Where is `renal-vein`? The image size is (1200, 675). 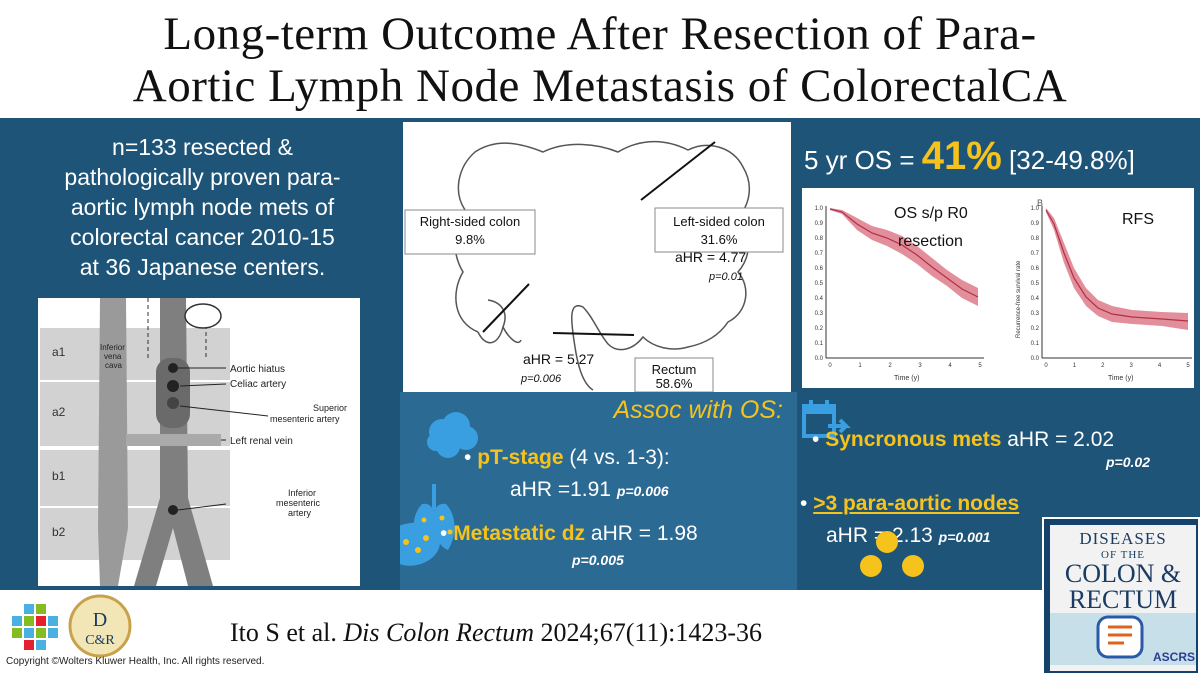 renal-vein is located at coordinates (173, 440).